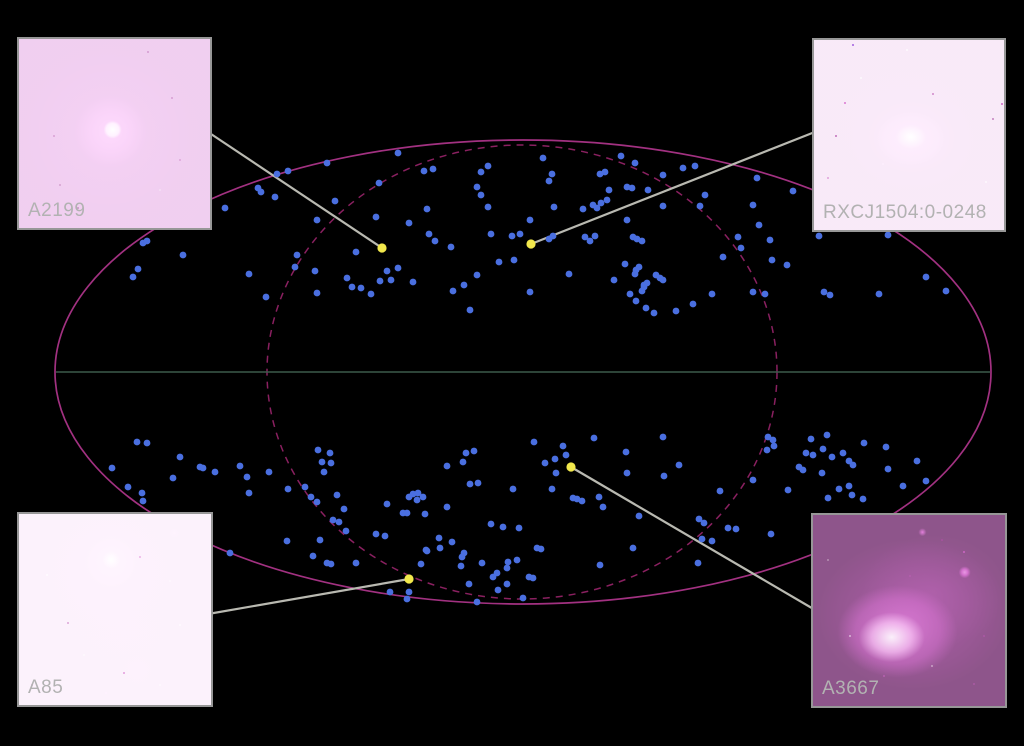  Describe the element at coordinates (909, 610) in the screenshot. I see `inset-image-a3667: A3667` at that location.